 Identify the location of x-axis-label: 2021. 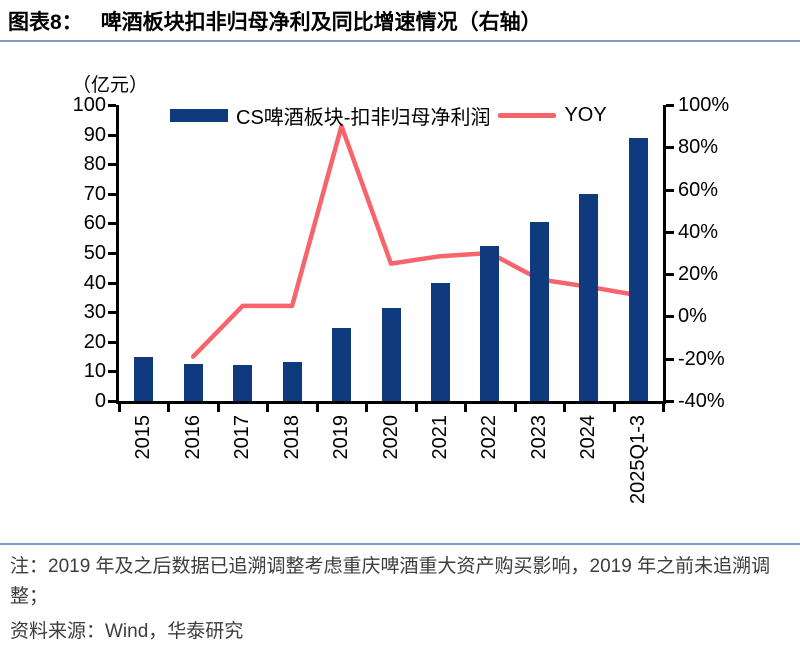
(452, 437).